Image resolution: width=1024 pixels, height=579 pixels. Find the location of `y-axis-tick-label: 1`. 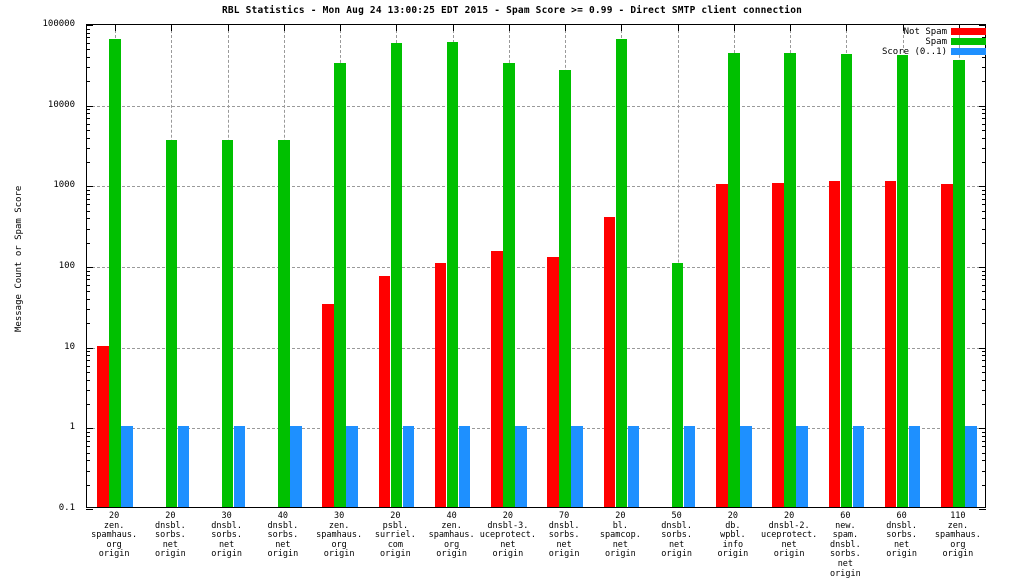

y-axis-tick-label: 1 is located at coordinates (72, 427).